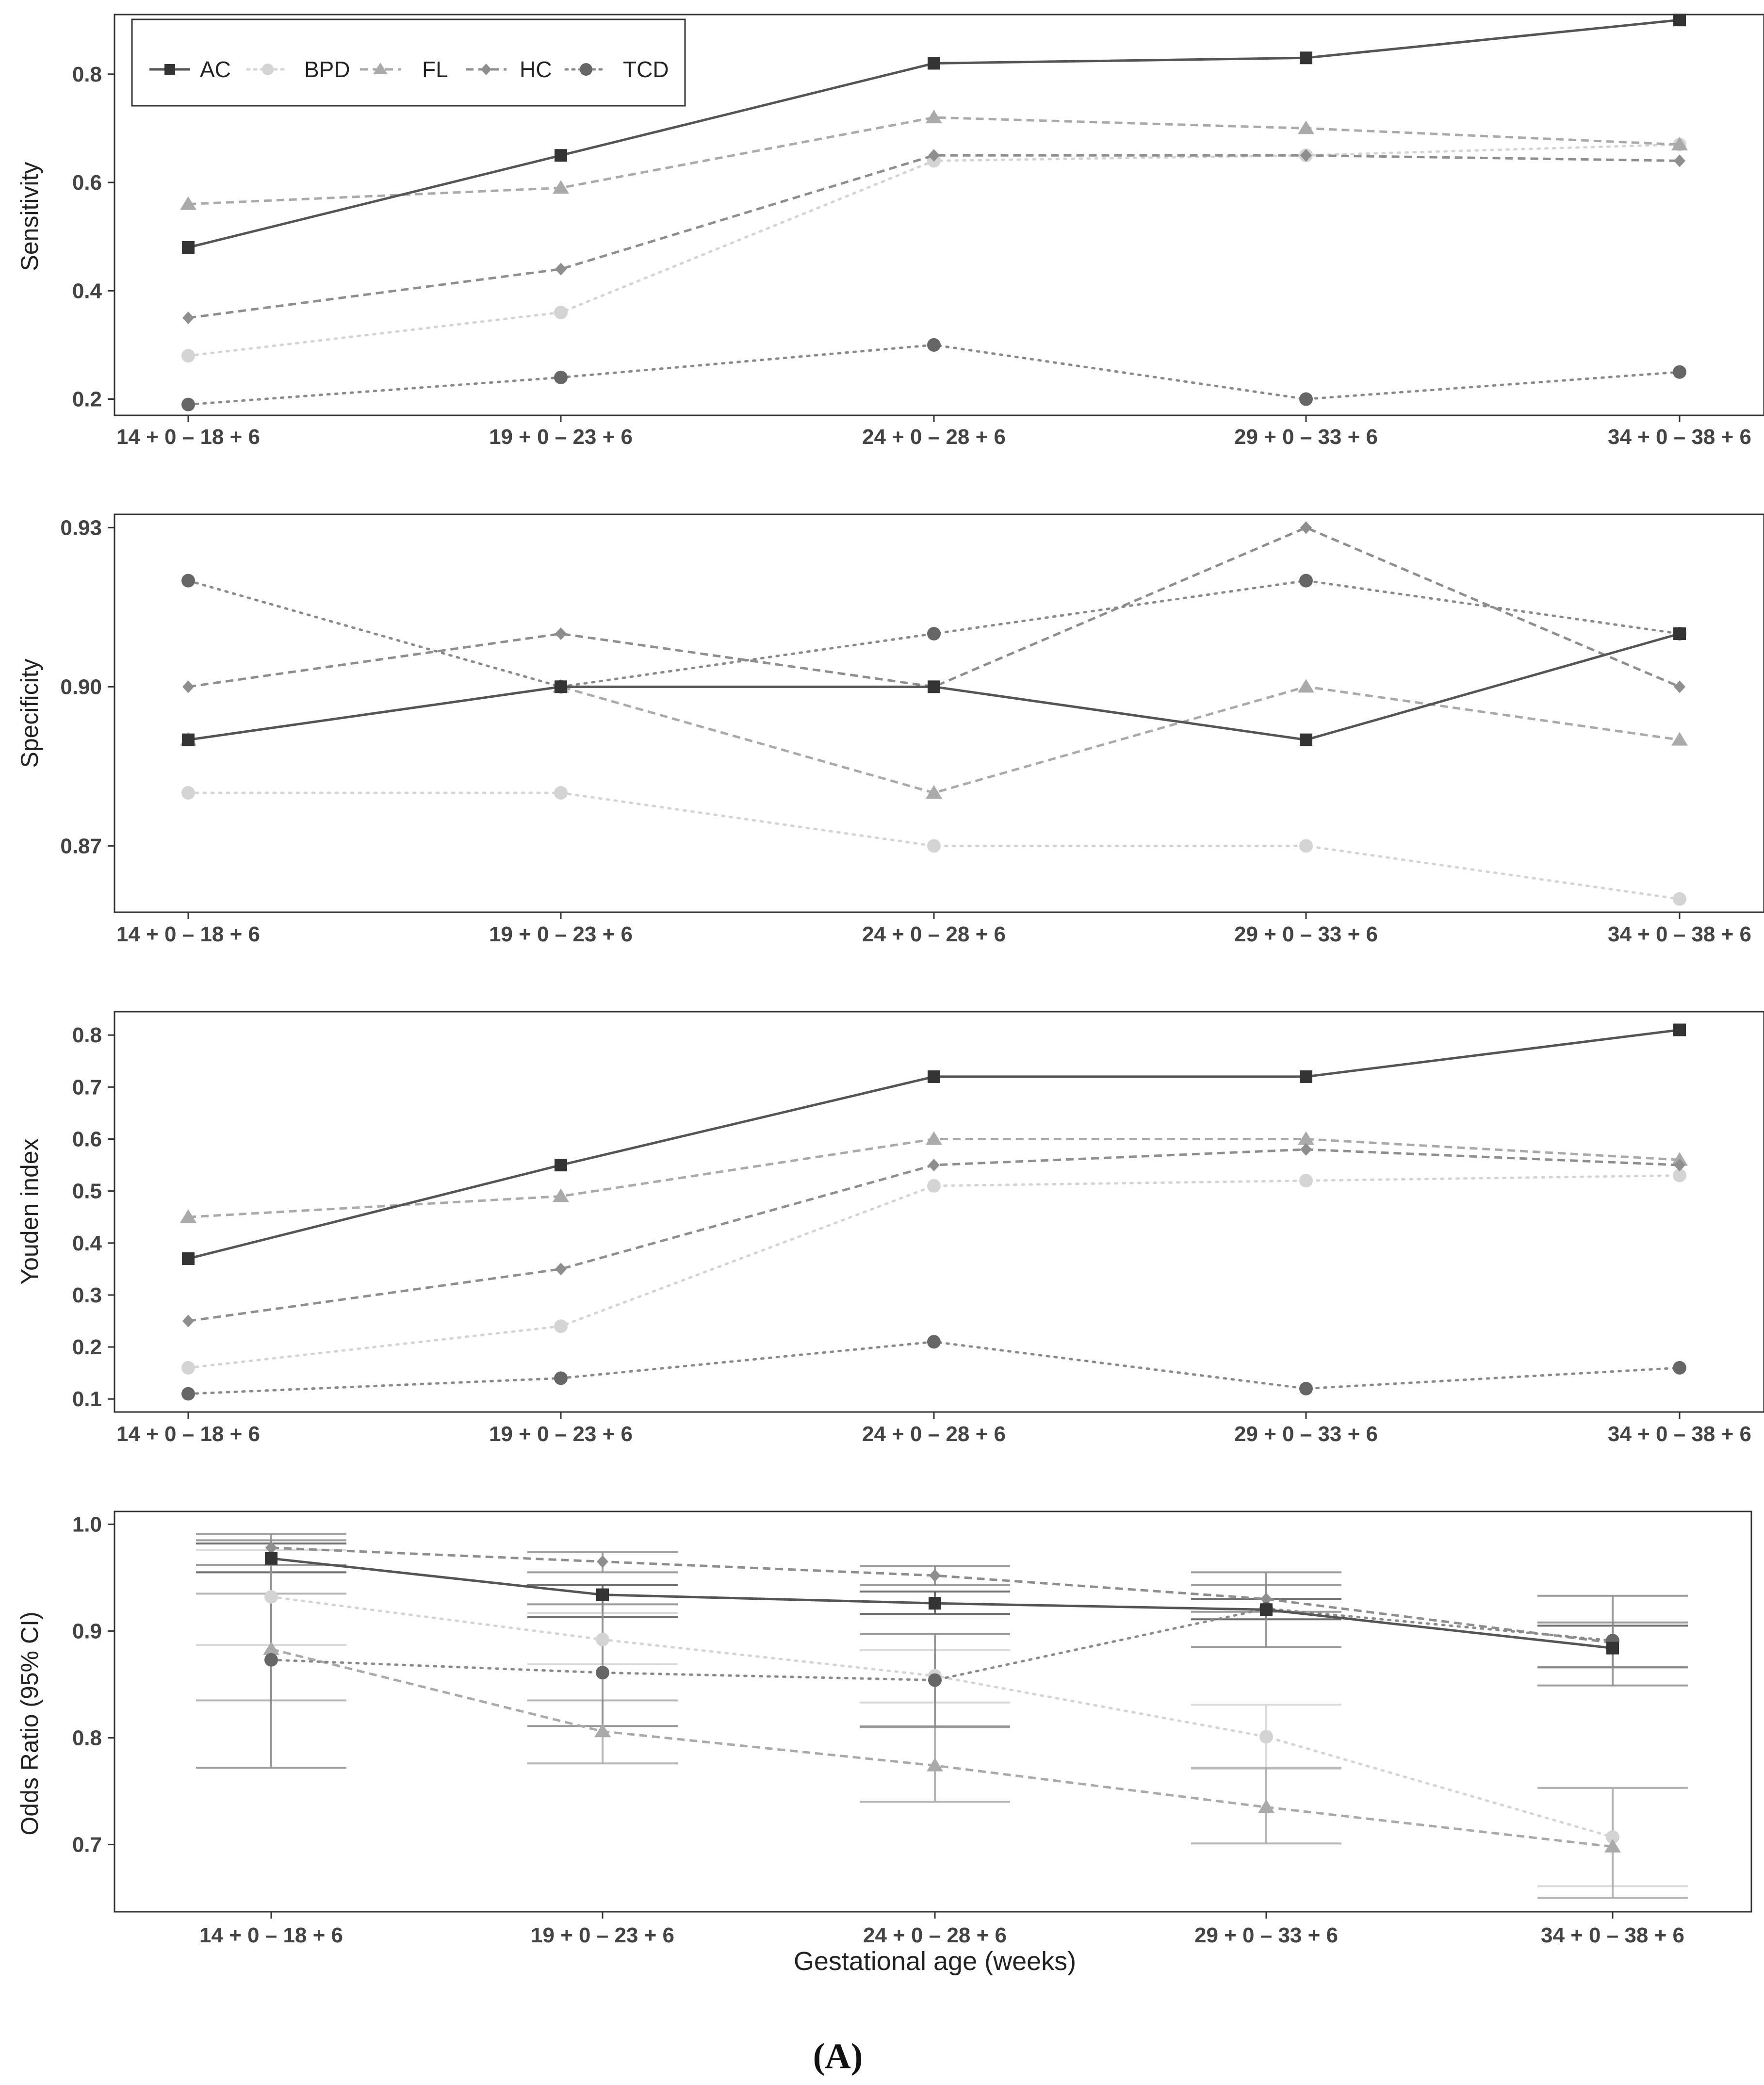 The image size is (1764, 2085). What do you see at coordinates (934, 437) in the screenshot?
I see `panel-0-x-tick-label: 24 + 0 – 28 + 6` at bounding box center [934, 437].